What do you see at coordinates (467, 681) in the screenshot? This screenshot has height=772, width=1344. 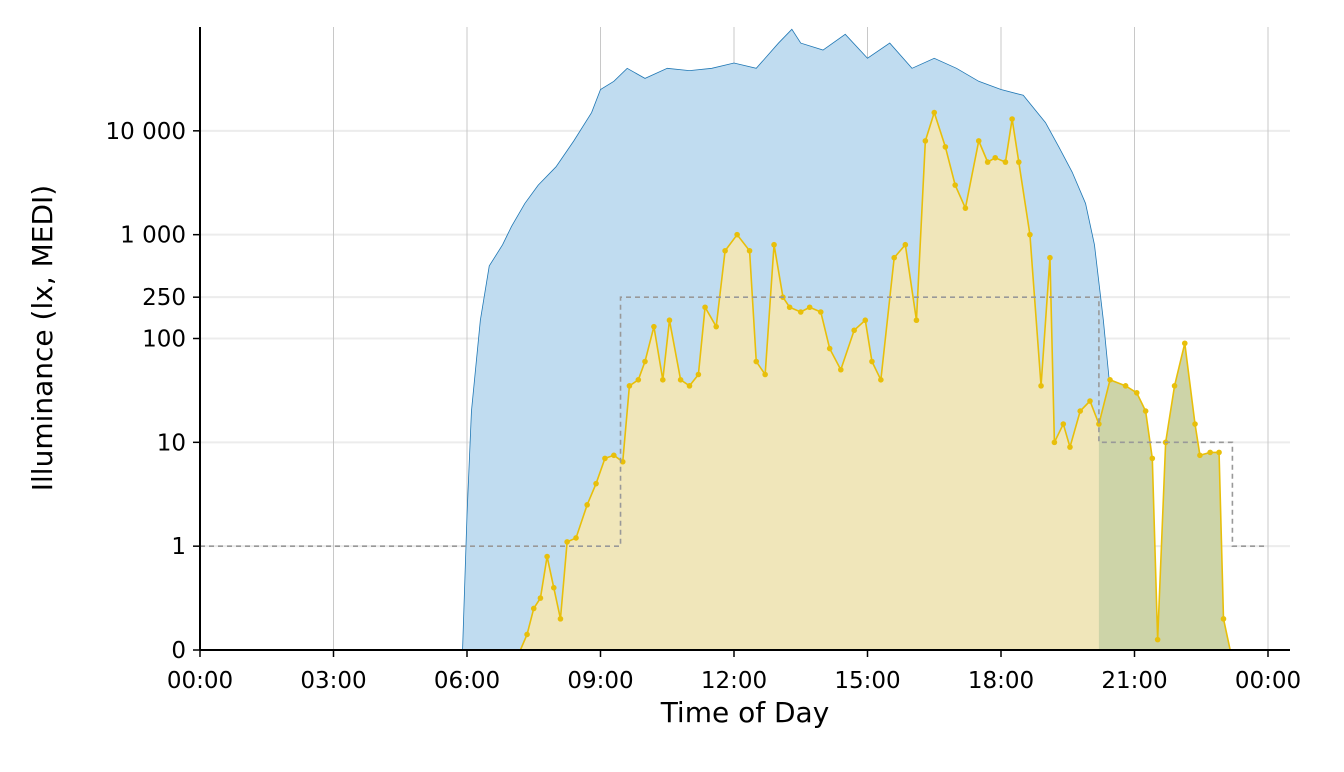 I see `x-tick-label: 06:00` at bounding box center [467, 681].